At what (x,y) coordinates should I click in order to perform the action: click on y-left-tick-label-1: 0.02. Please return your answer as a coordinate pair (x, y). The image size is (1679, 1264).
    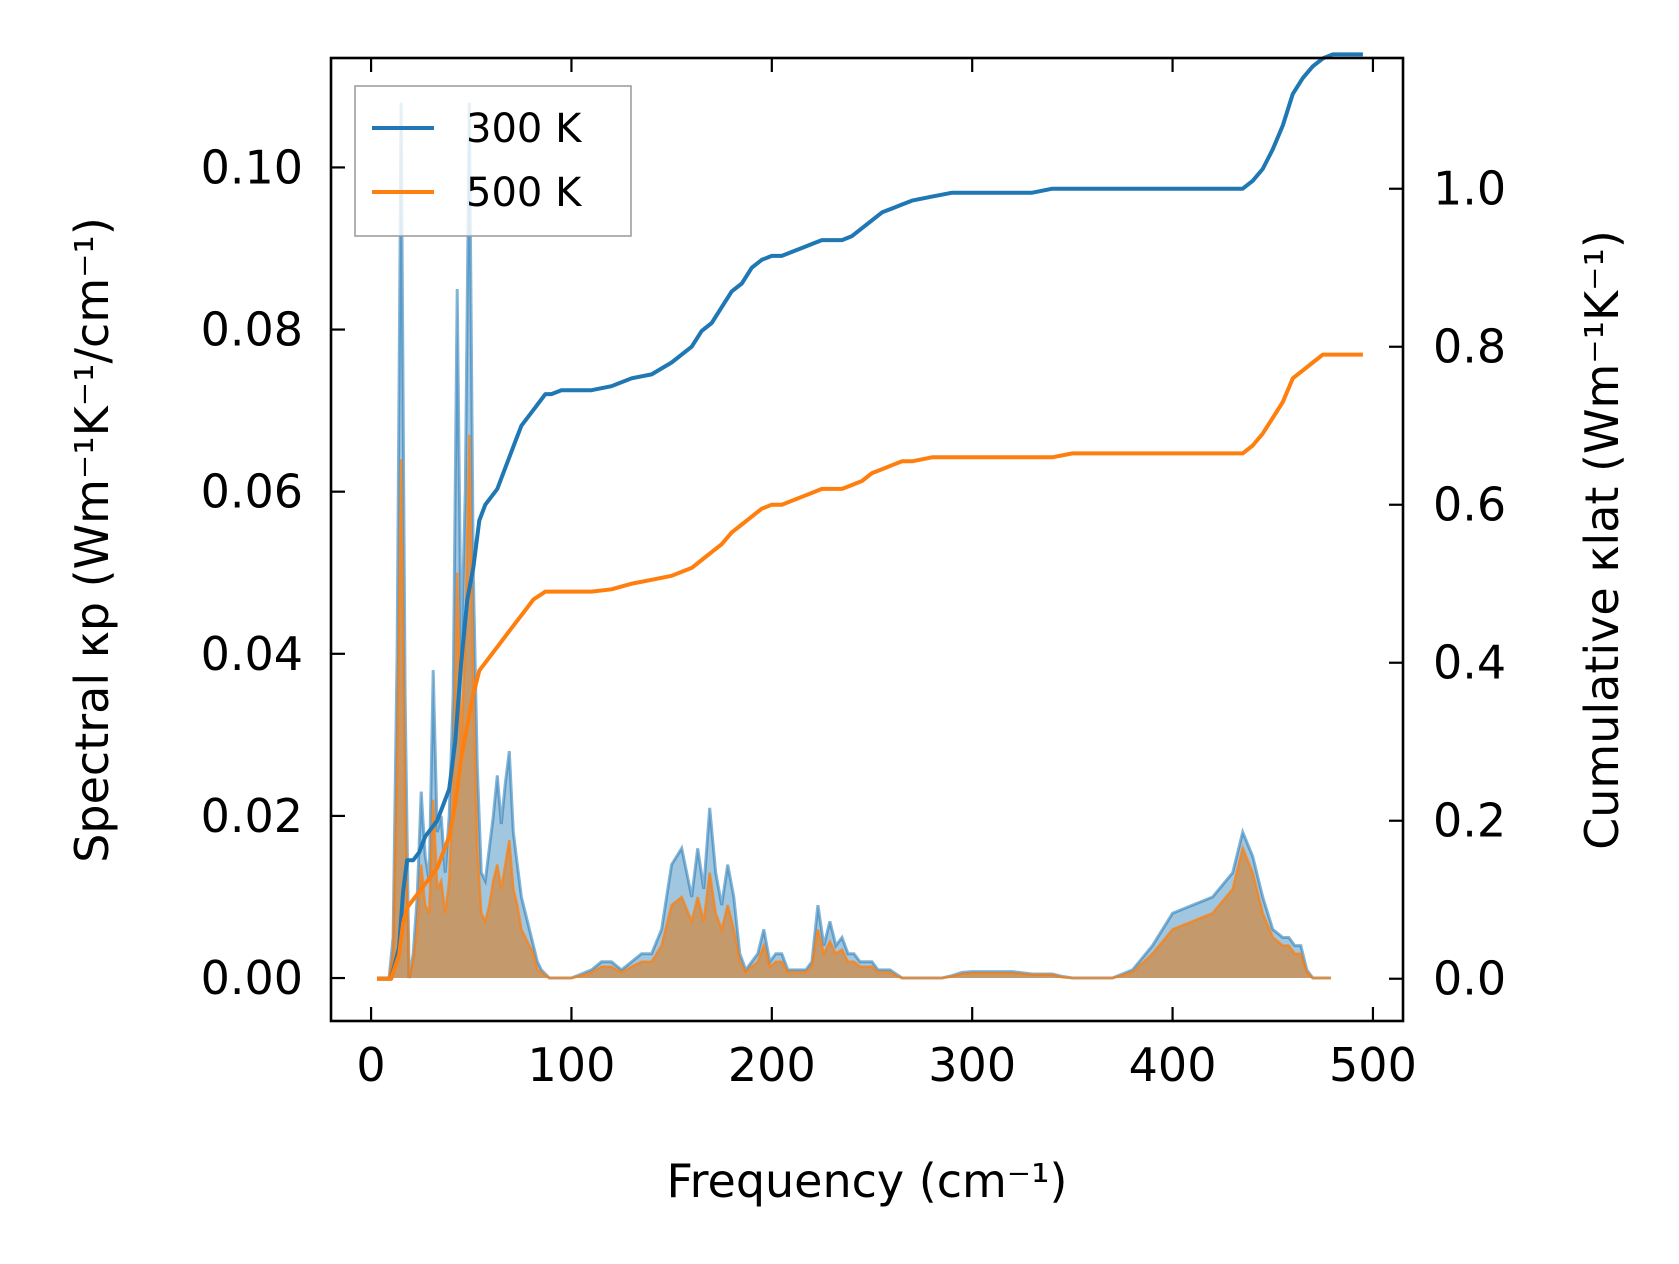
    Looking at the image, I should click on (252, 816).